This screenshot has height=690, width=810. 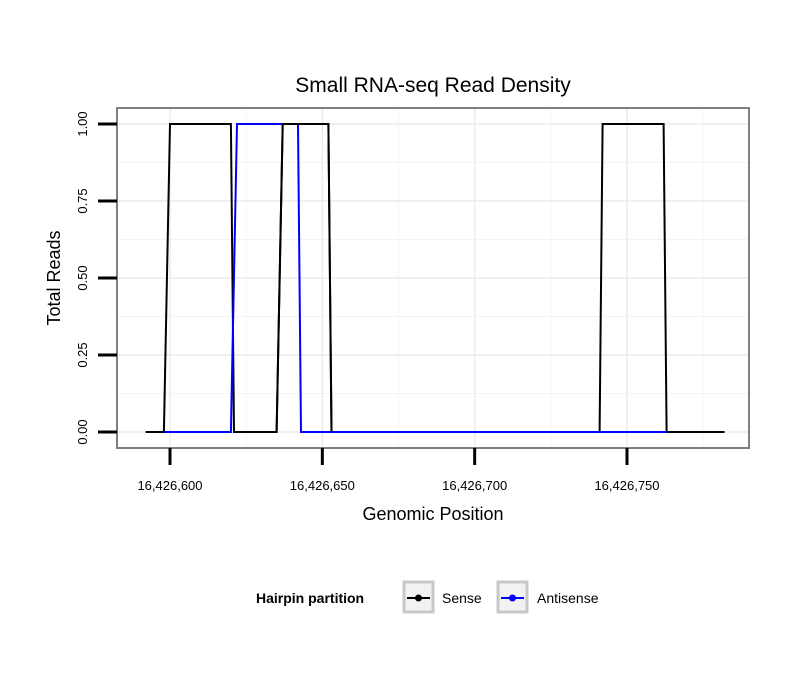 What do you see at coordinates (474, 485) in the screenshot?
I see `x-tick-label: 16,426,700` at bounding box center [474, 485].